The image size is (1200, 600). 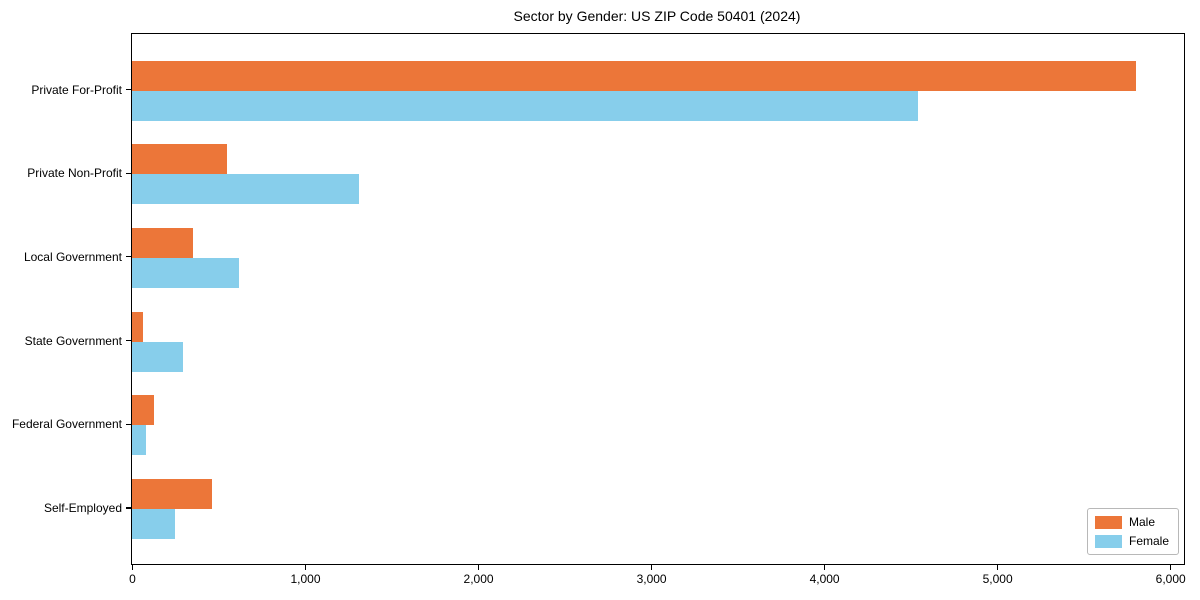 I want to click on female-series-swatch, so click(x=1108, y=541).